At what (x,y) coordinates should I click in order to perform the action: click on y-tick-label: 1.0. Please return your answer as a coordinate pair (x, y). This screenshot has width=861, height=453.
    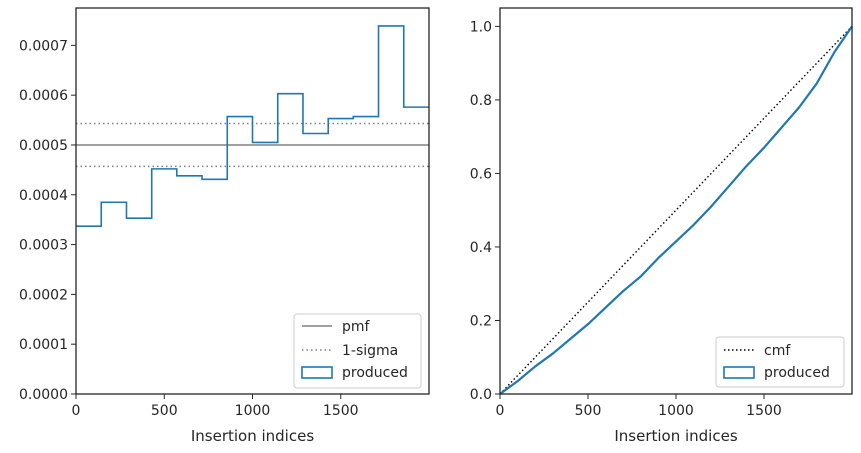
    Looking at the image, I should click on (481, 27).